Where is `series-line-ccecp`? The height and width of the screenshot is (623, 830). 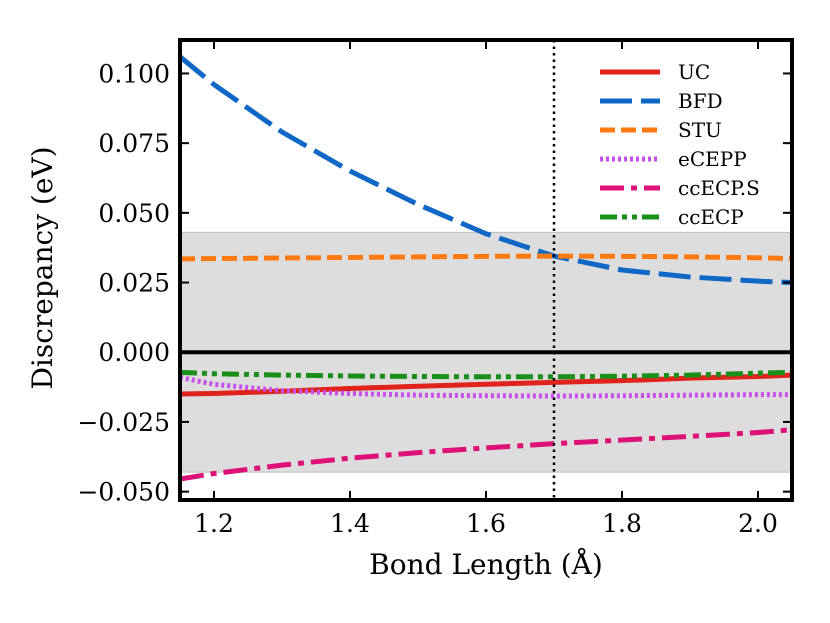 series-line-ccecp is located at coordinates (486, 374).